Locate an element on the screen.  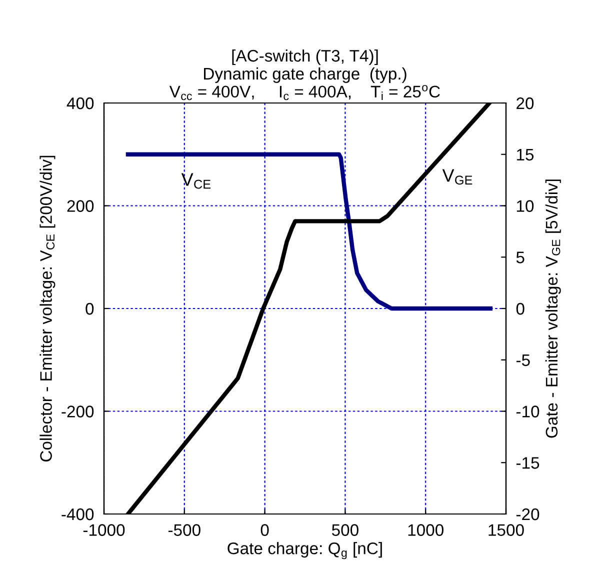
x-tick-label: -1000 is located at coordinates (104, 530).